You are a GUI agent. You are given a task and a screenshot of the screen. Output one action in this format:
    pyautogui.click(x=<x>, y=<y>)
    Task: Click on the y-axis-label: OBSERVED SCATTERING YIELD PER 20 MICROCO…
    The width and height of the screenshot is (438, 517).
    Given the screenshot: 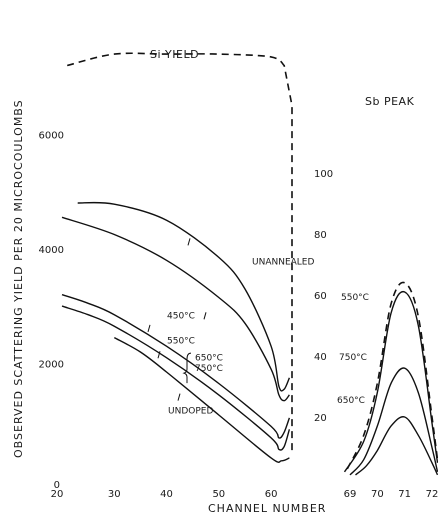 What is the action you would take?
    pyautogui.click(x=18, y=278)
    